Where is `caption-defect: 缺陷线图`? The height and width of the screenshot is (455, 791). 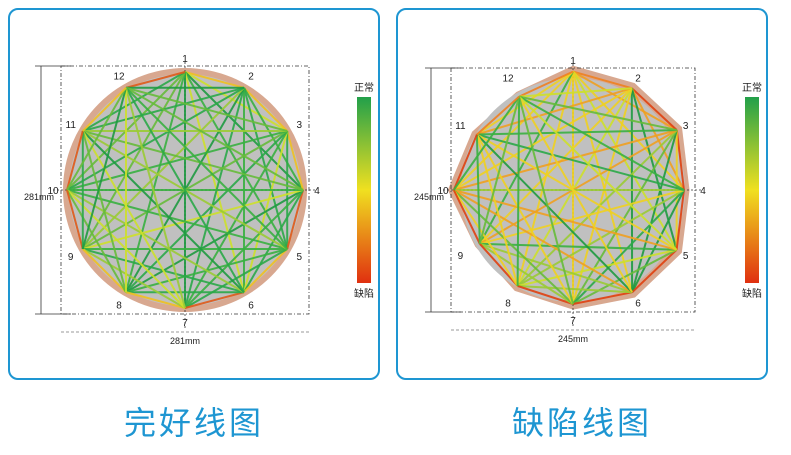 caption-defect: 缺陷线图 is located at coordinates (581, 423).